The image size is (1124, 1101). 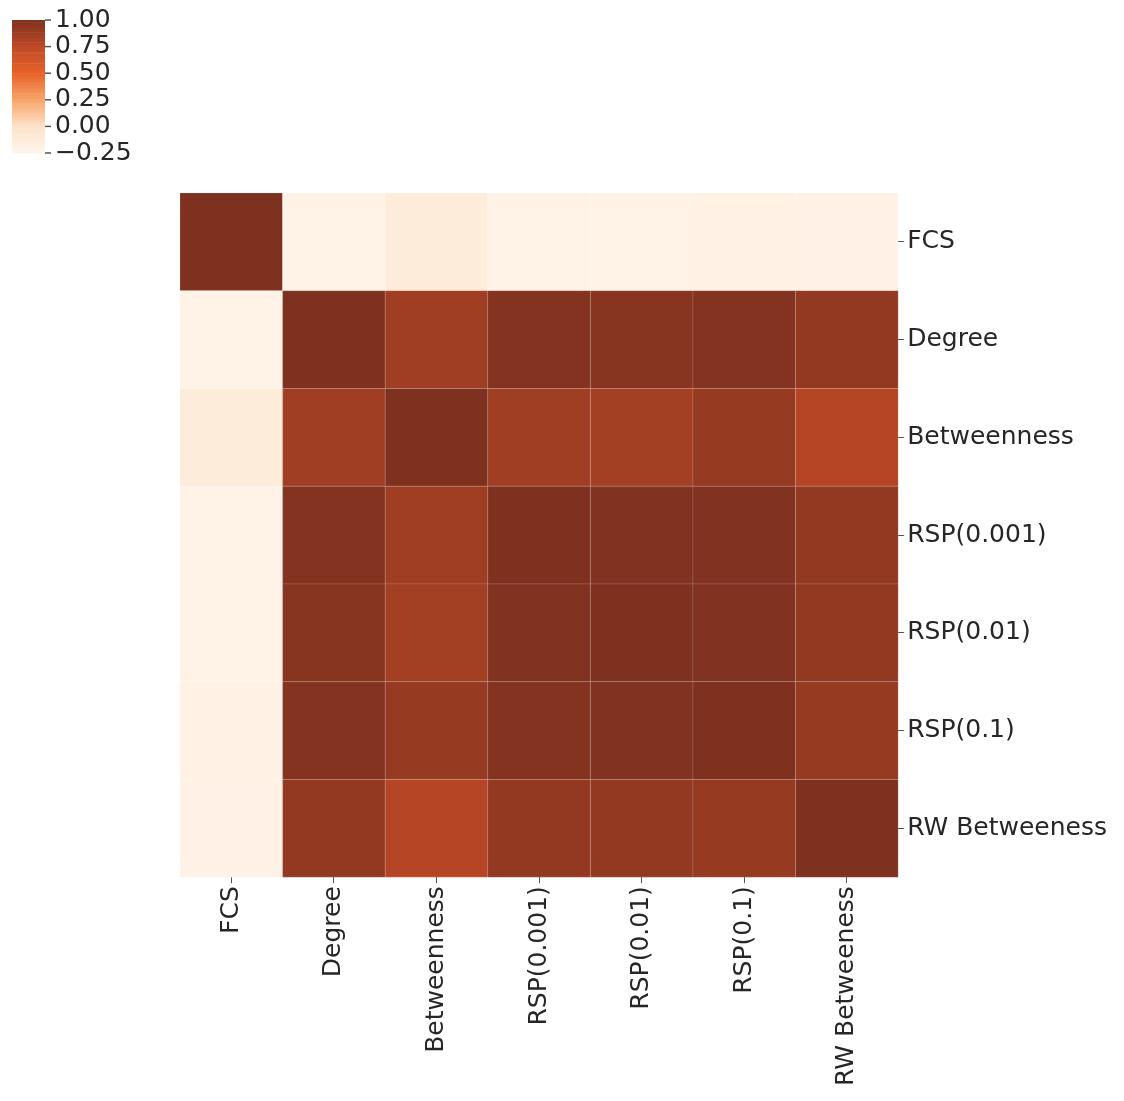 What do you see at coordinates (977, 533) in the screenshot?
I see `y-tick-label: RSP(0.001)` at bounding box center [977, 533].